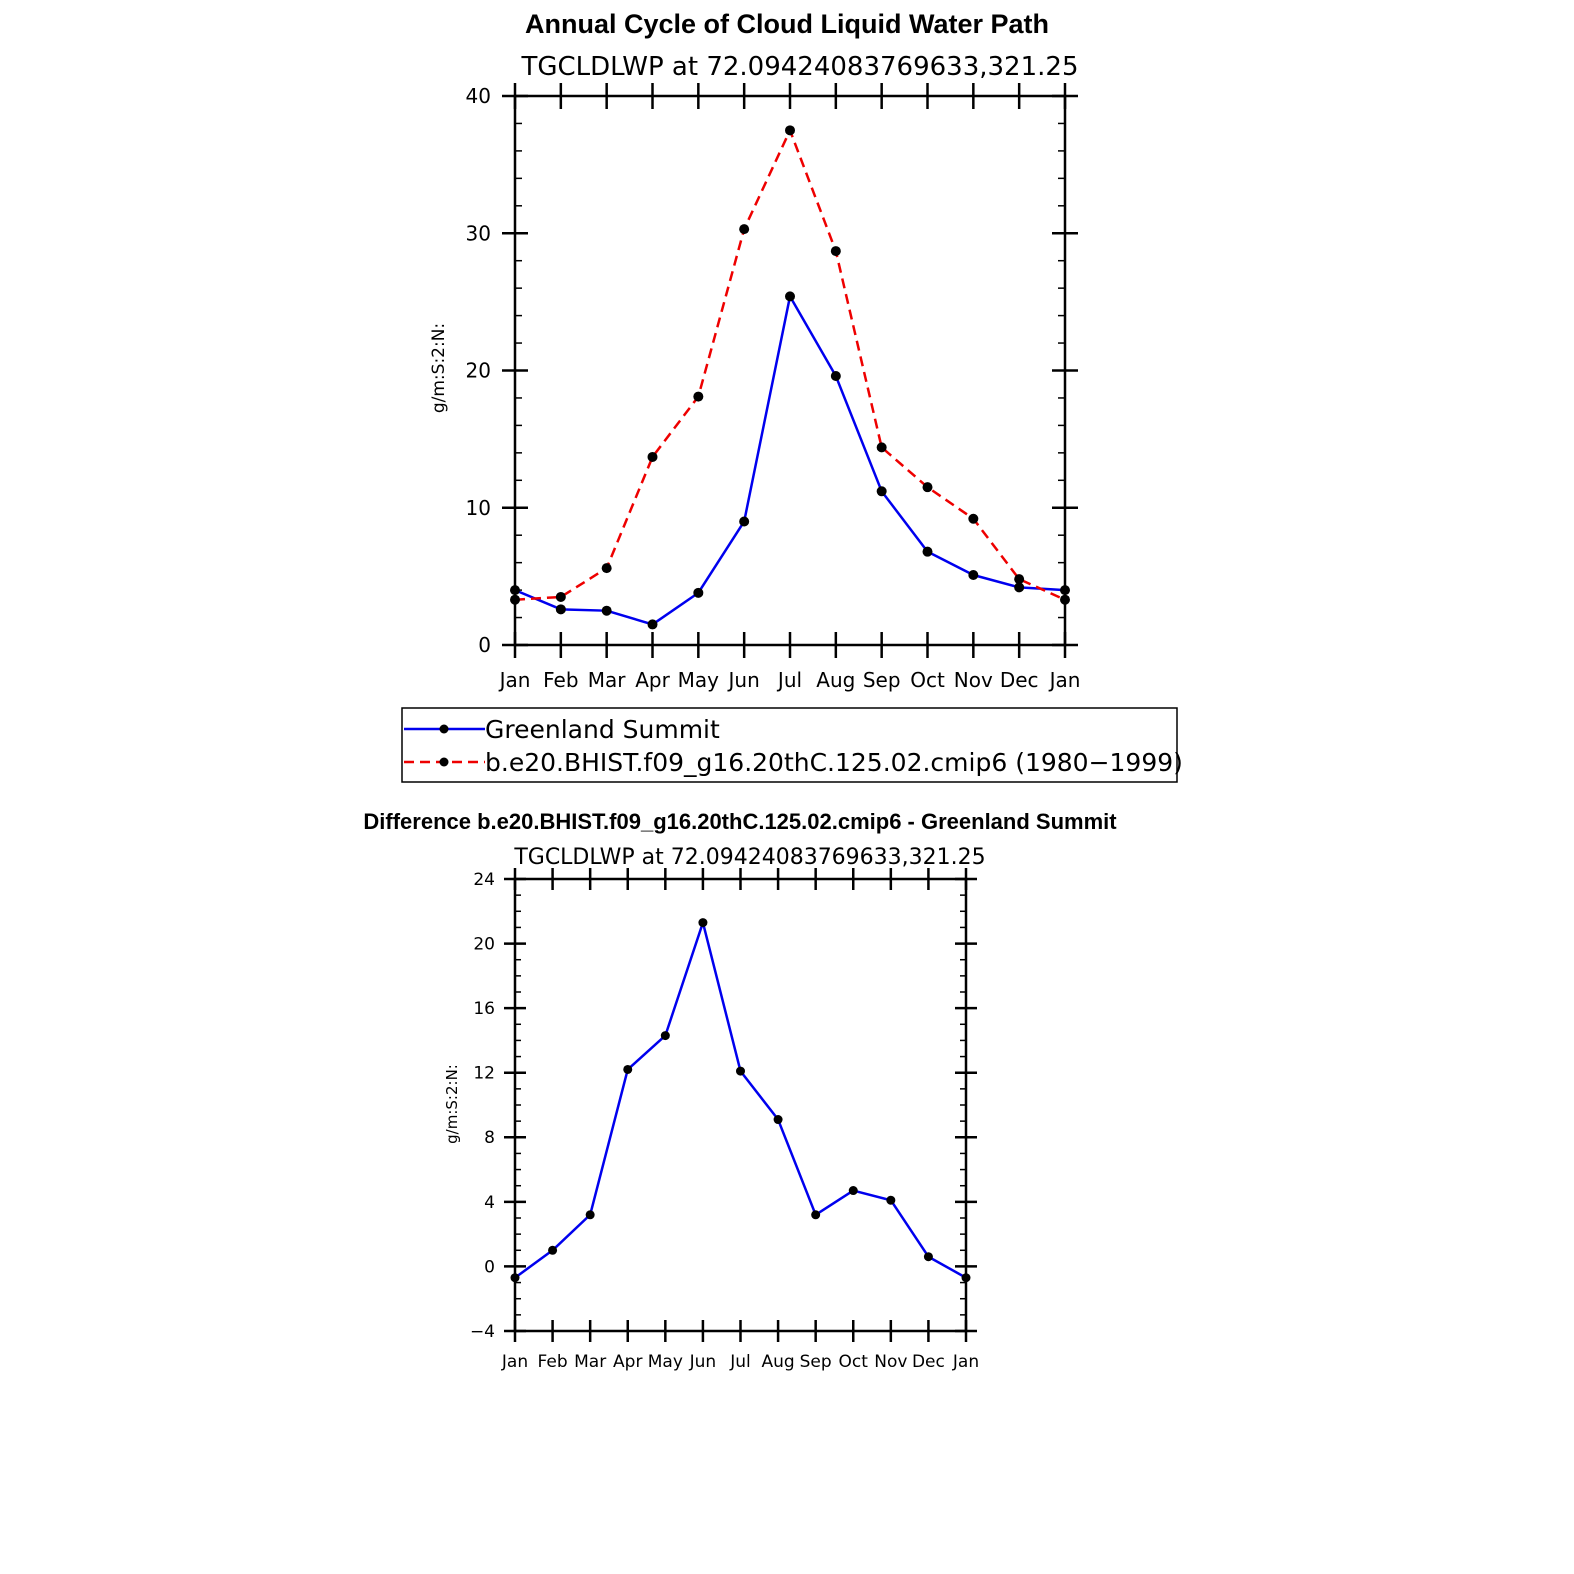 The width and height of the screenshot is (1574, 1574). Describe the element at coordinates (489, 1138) in the screenshot. I see `bottom-chart-ytick-label: 8` at that location.